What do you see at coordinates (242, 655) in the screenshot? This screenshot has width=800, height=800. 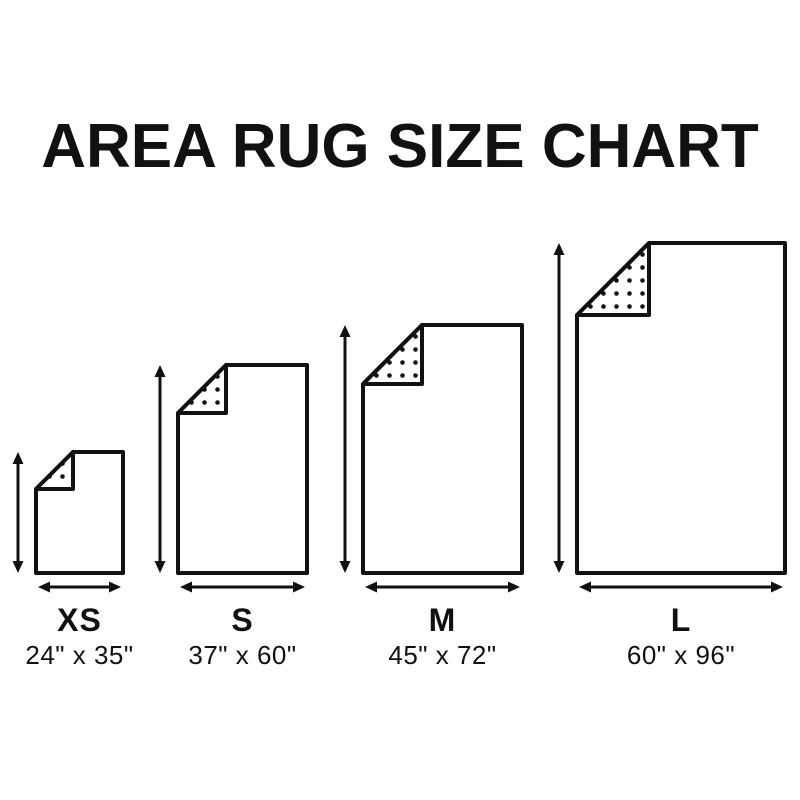 I see `size-dimensions-s: 37" x 60"` at bounding box center [242, 655].